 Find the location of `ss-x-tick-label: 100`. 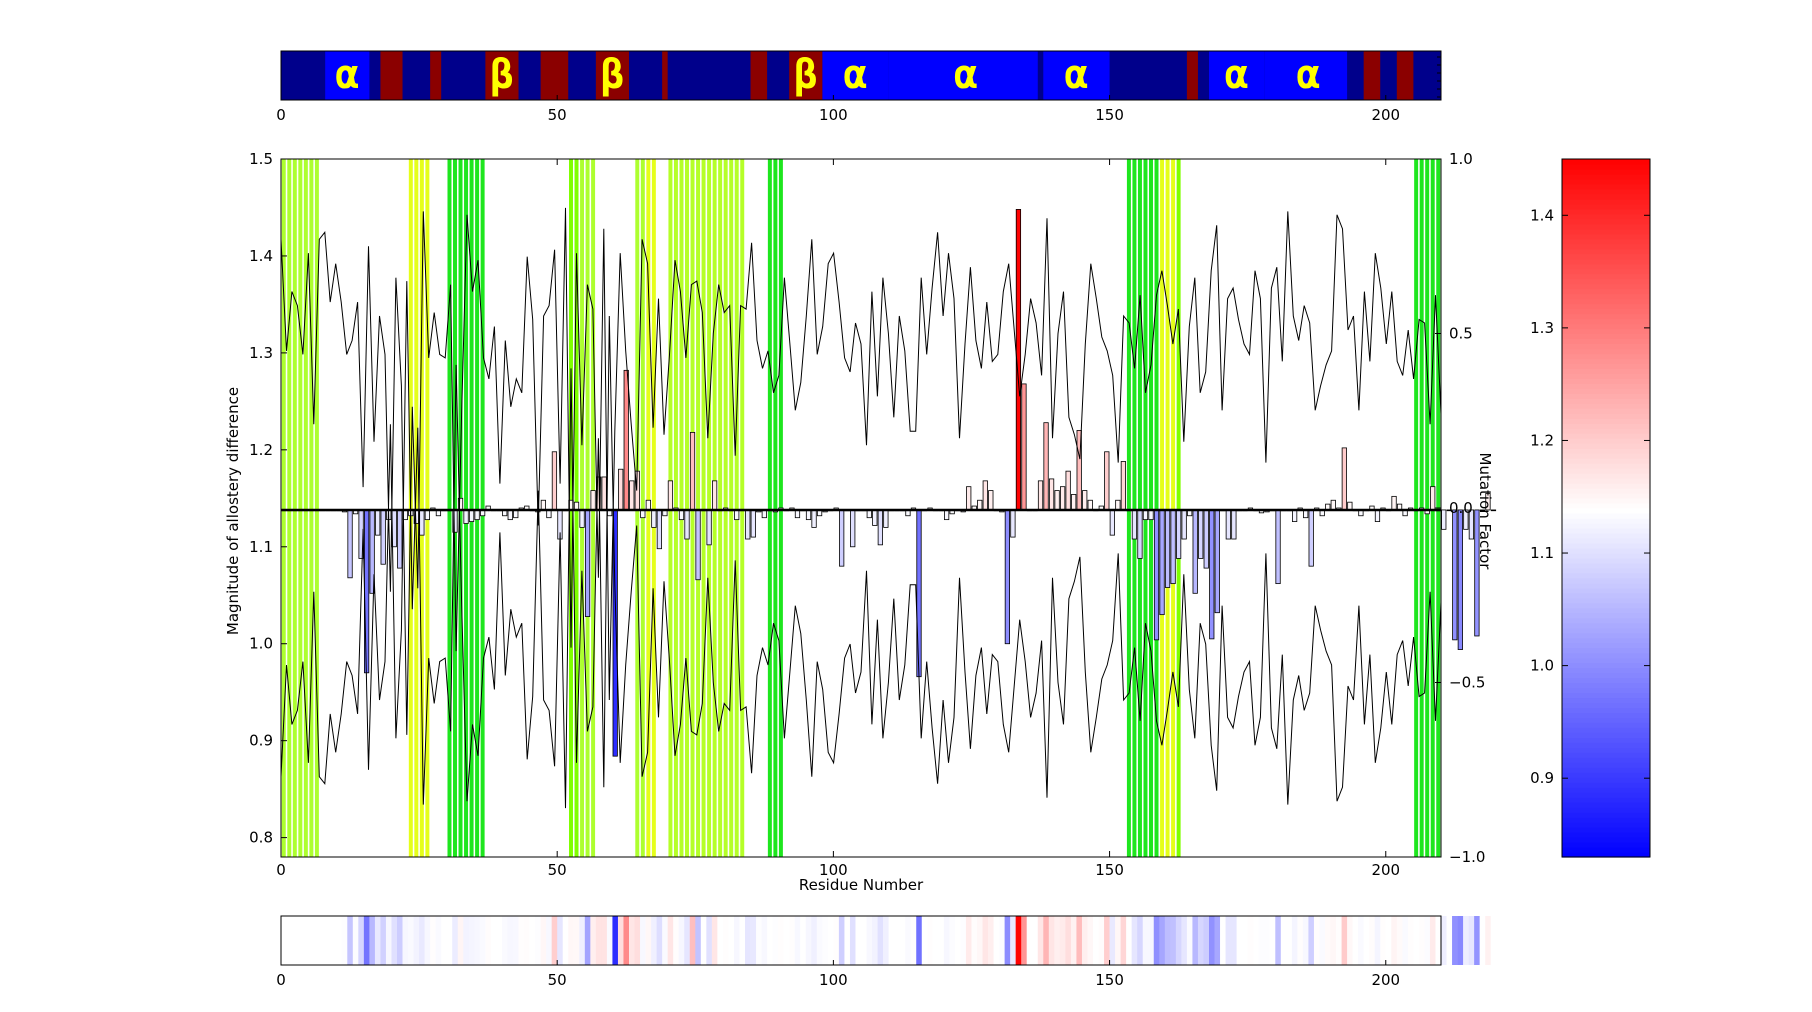

ss-x-tick-label: 100 is located at coordinates (833, 115).